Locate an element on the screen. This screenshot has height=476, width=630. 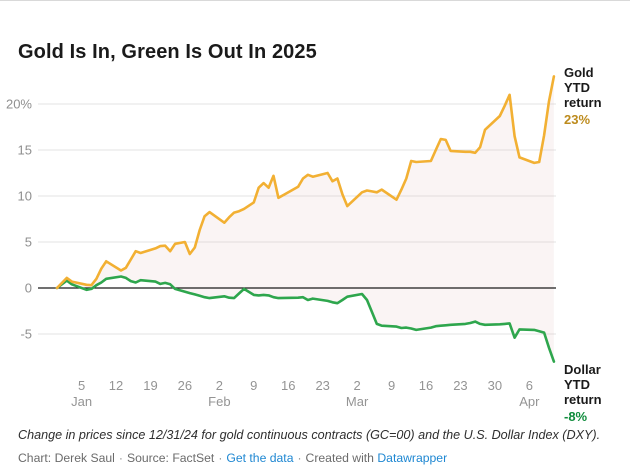
dollar-annotation-label: Dollar YTD return is located at coordinates (583, 385).